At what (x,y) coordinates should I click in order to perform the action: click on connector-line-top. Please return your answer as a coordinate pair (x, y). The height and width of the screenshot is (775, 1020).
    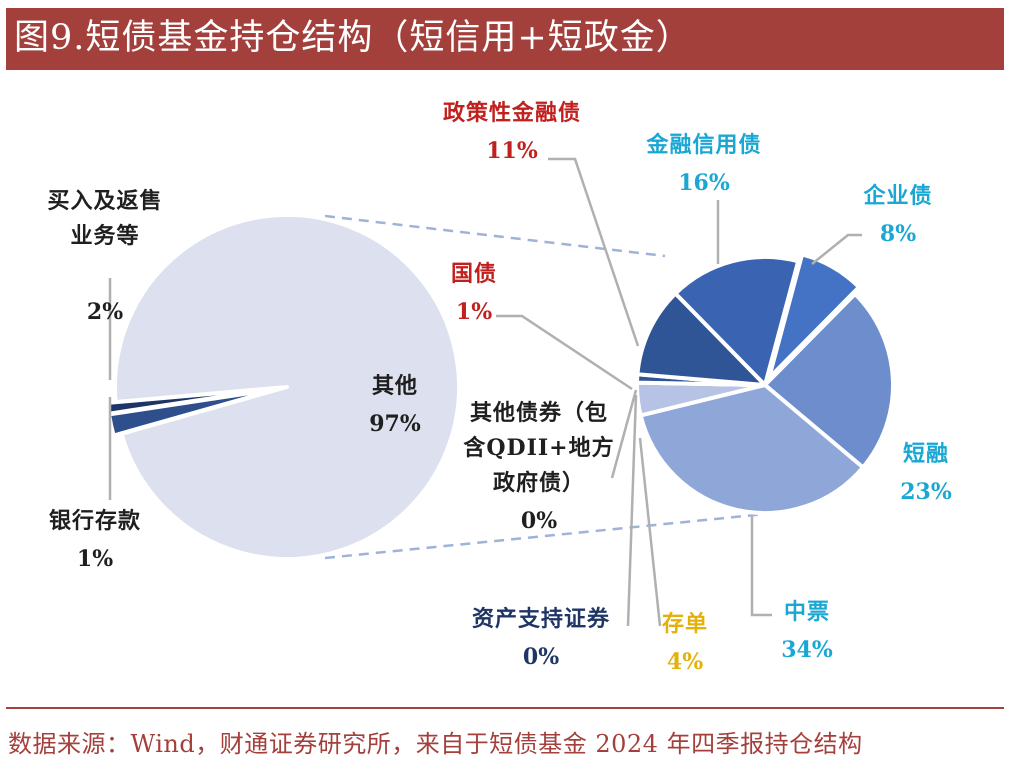
    Looking at the image, I should click on (495, 236).